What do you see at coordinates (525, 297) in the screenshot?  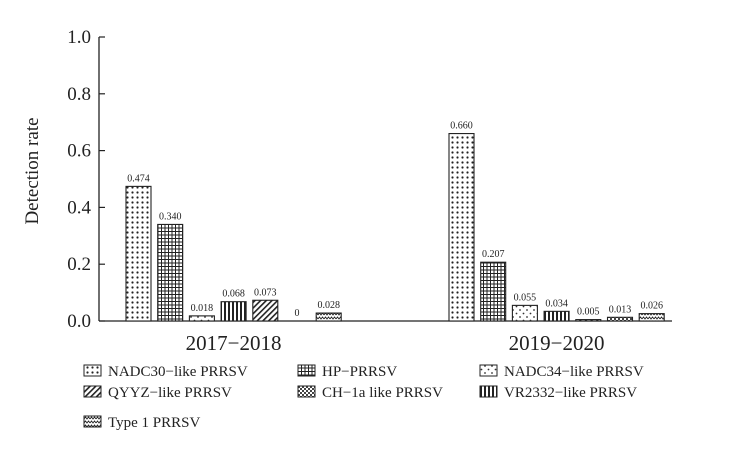 I see `data-label: 0.055` at bounding box center [525, 297].